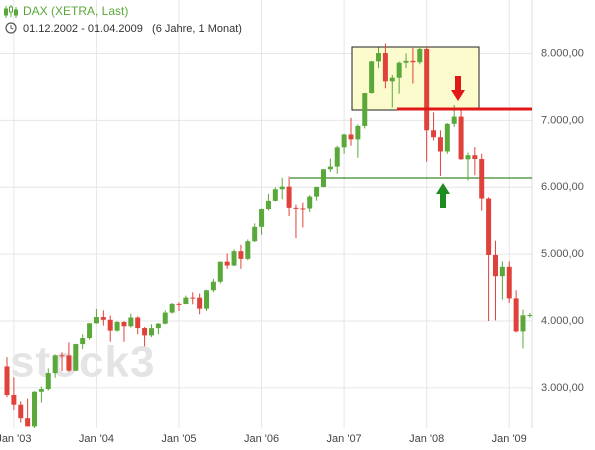 This screenshot has height=450, width=595. I want to click on x-tick-label: Jan '08, so click(426, 439).